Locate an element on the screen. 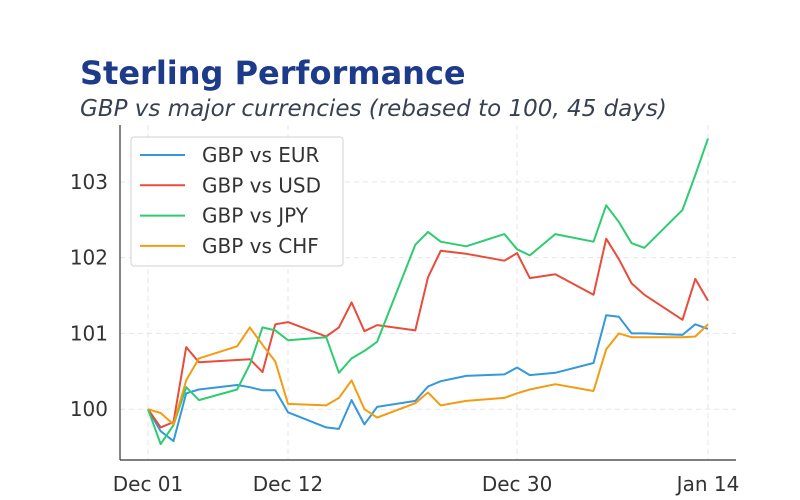 This screenshot has height=500, width=800. legend-label: GBP vs USD is located at coordinates (261, 185).